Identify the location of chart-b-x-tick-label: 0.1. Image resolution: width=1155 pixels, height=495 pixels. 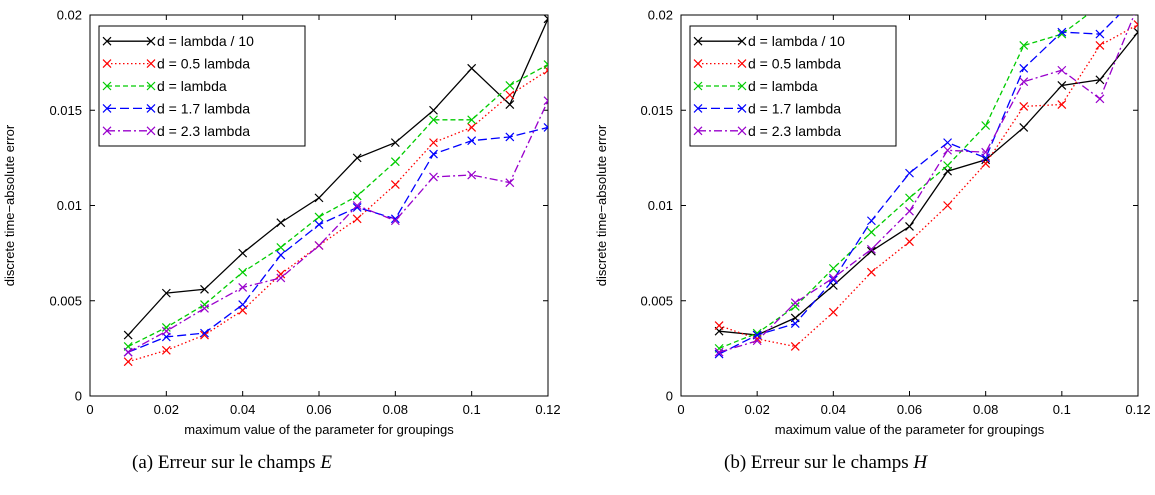
(1062, 409).